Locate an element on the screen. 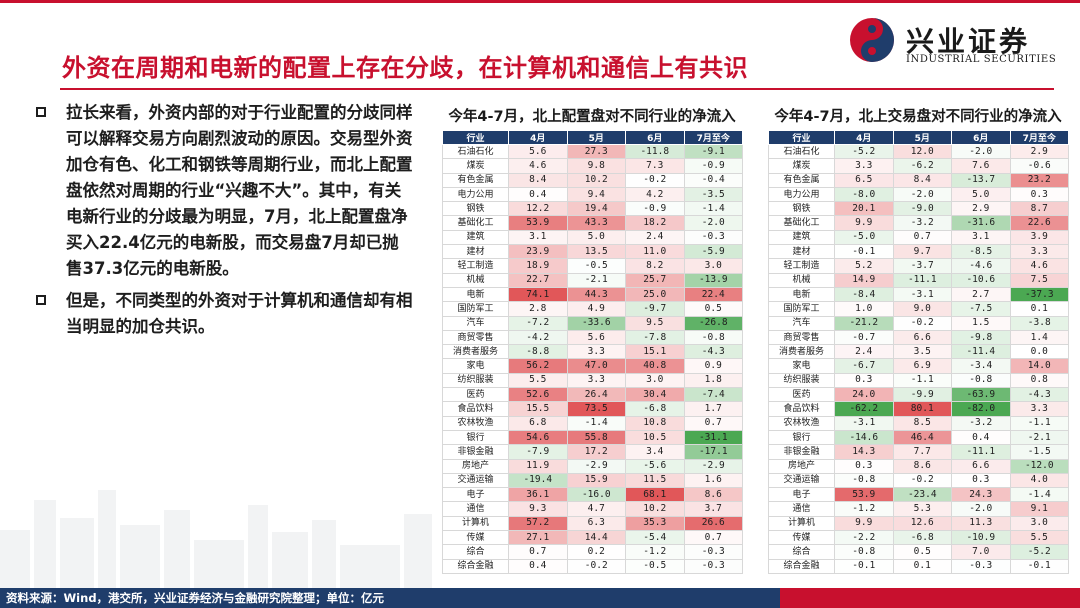 This screenshot has height=608, width=1080. flow-value-cell: -17.1 is located at coordinates (713, 452).